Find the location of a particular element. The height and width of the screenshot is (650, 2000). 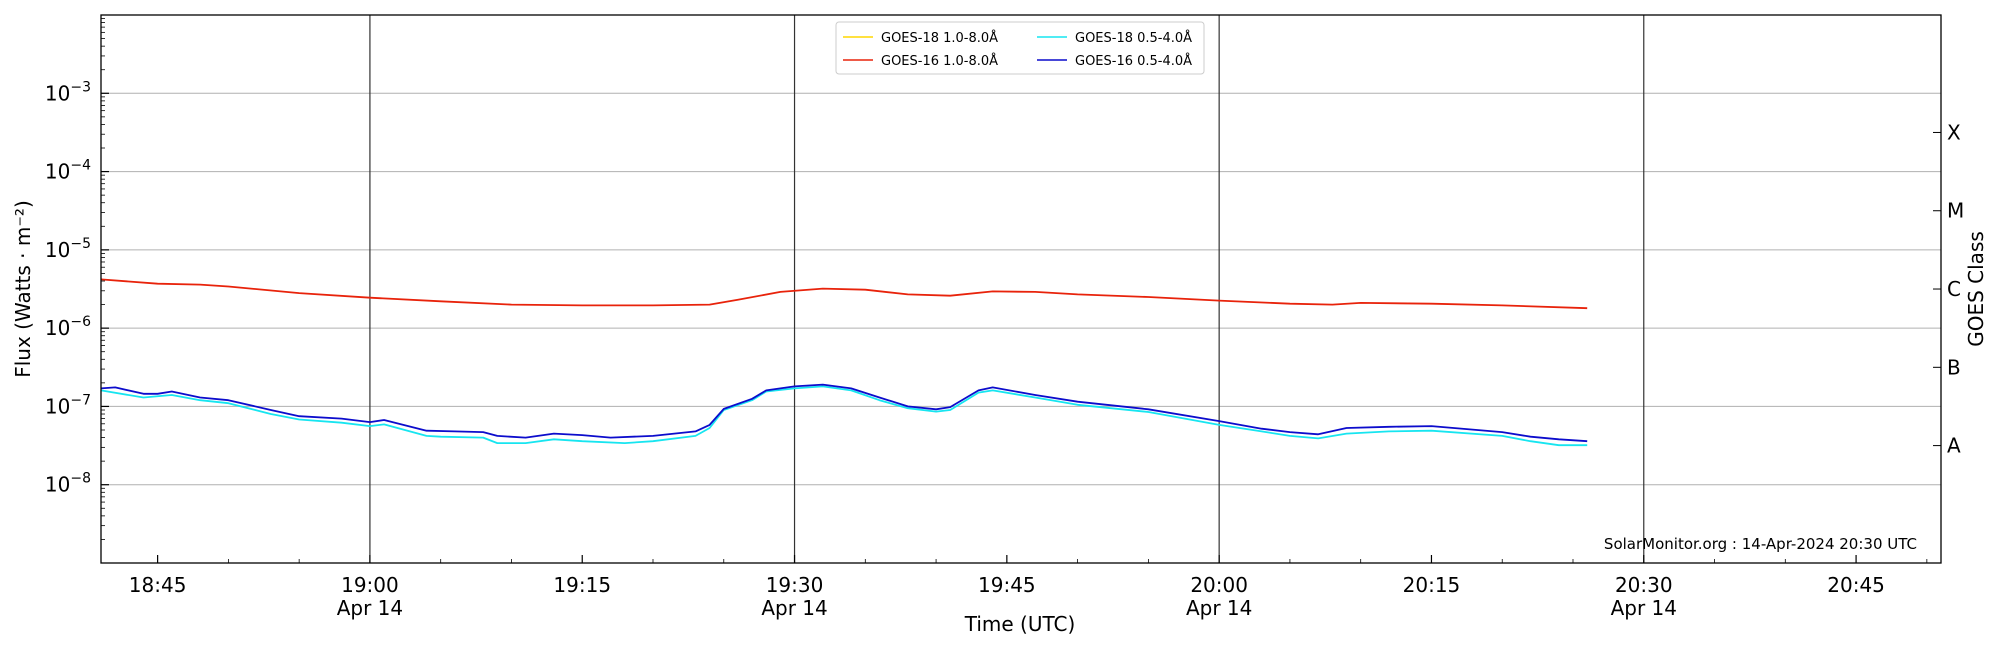

x-axis-title: Time (UTC) is located at coordinates (1020, 624).